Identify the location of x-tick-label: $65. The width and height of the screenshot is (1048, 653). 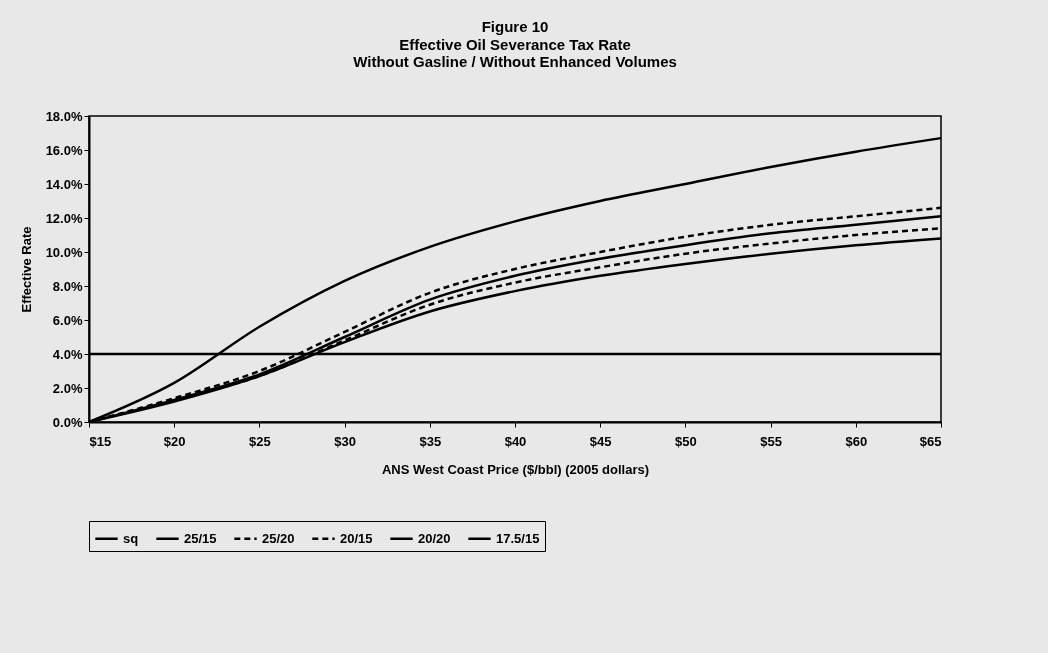
(930, 441).